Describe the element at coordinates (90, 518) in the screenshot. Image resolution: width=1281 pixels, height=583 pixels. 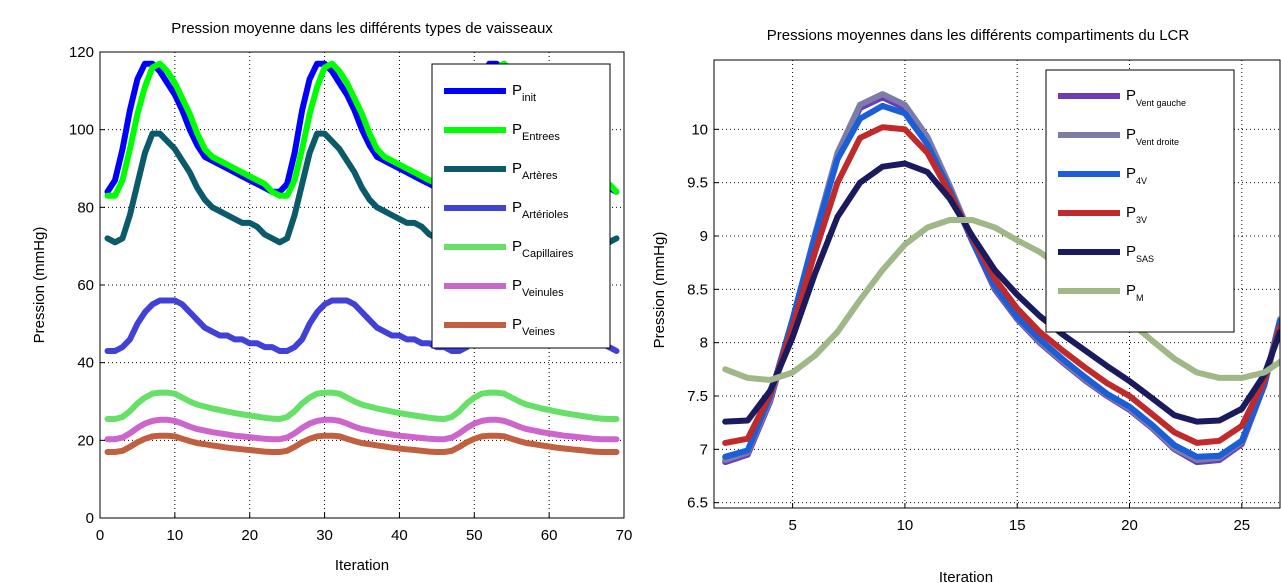
I see `y-tick-label: 0` at that location.